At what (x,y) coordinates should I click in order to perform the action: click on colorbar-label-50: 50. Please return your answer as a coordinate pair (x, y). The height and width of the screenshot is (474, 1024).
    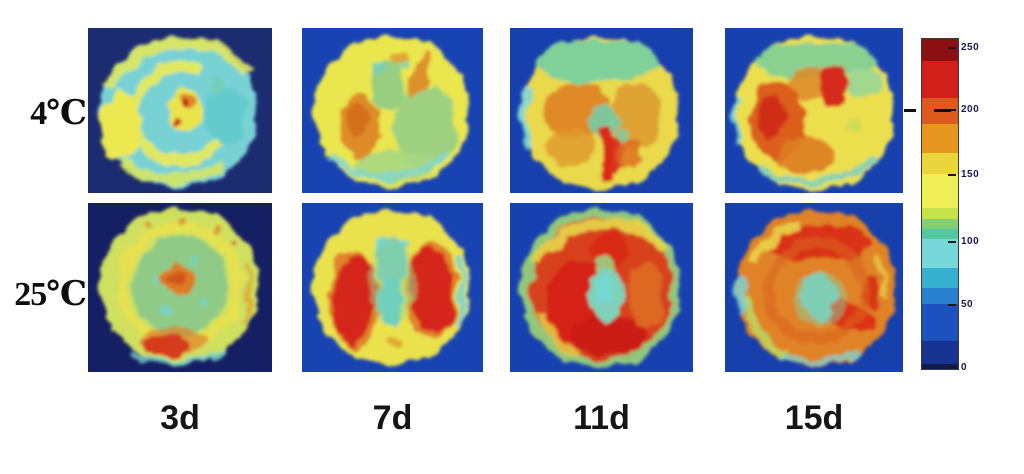
    Looking at the image, I should click on (967, 304).